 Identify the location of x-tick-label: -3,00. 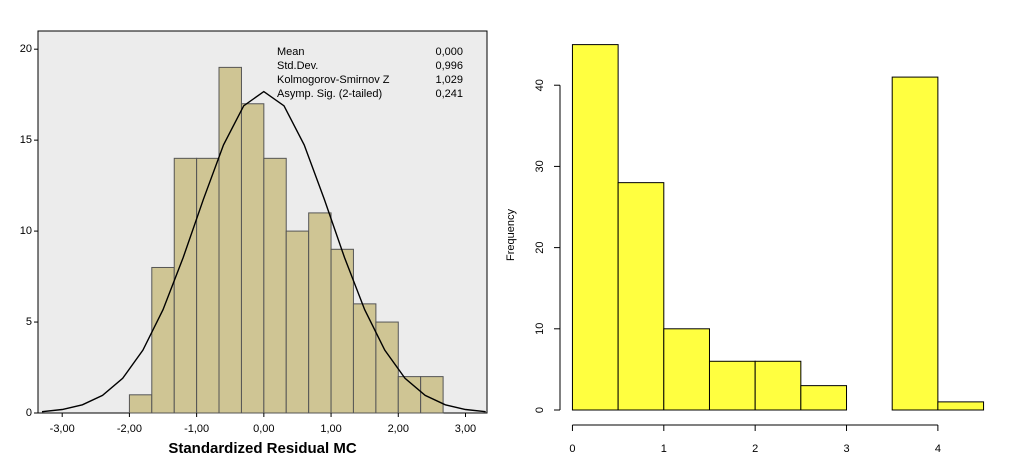
(62, 429).